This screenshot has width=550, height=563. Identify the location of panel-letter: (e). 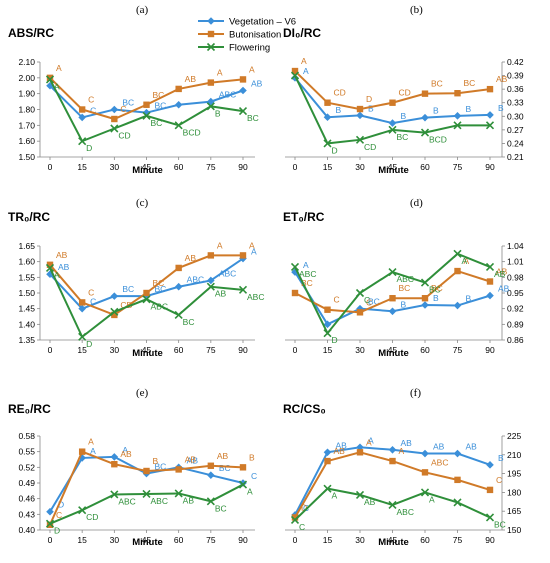
(142, 393).